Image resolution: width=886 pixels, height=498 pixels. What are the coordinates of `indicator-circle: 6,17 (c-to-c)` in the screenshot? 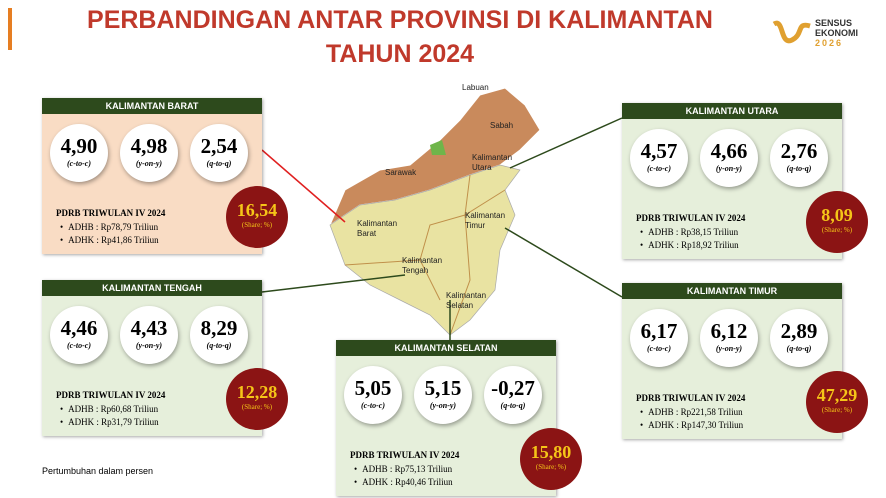 It's located at (659, 338).